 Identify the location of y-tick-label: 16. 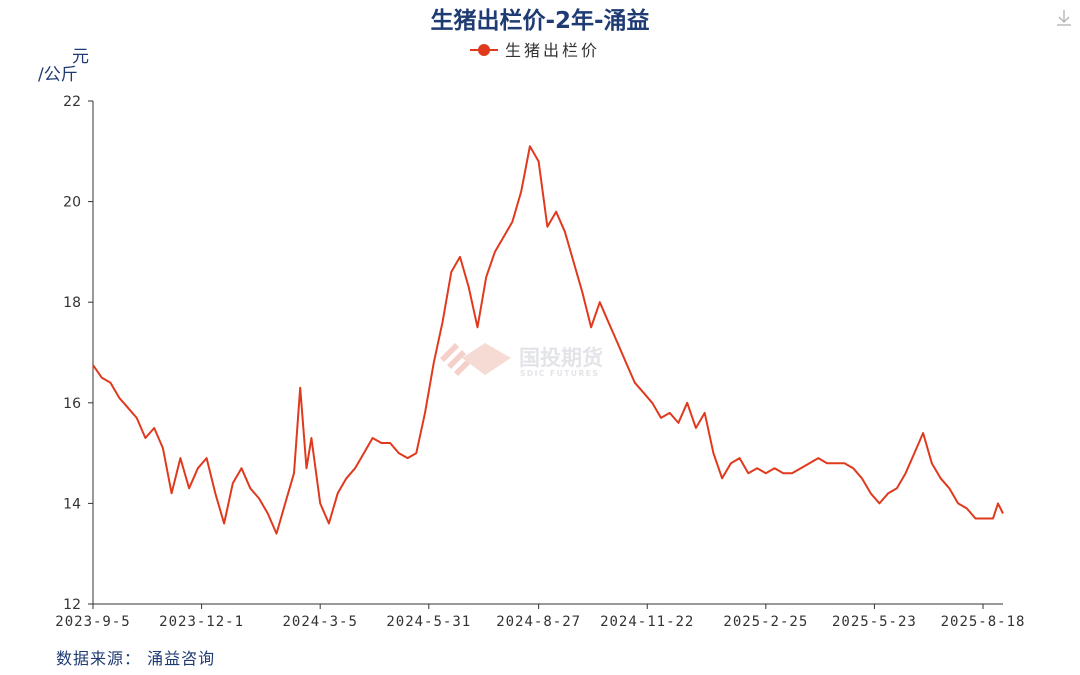
(72, 404).